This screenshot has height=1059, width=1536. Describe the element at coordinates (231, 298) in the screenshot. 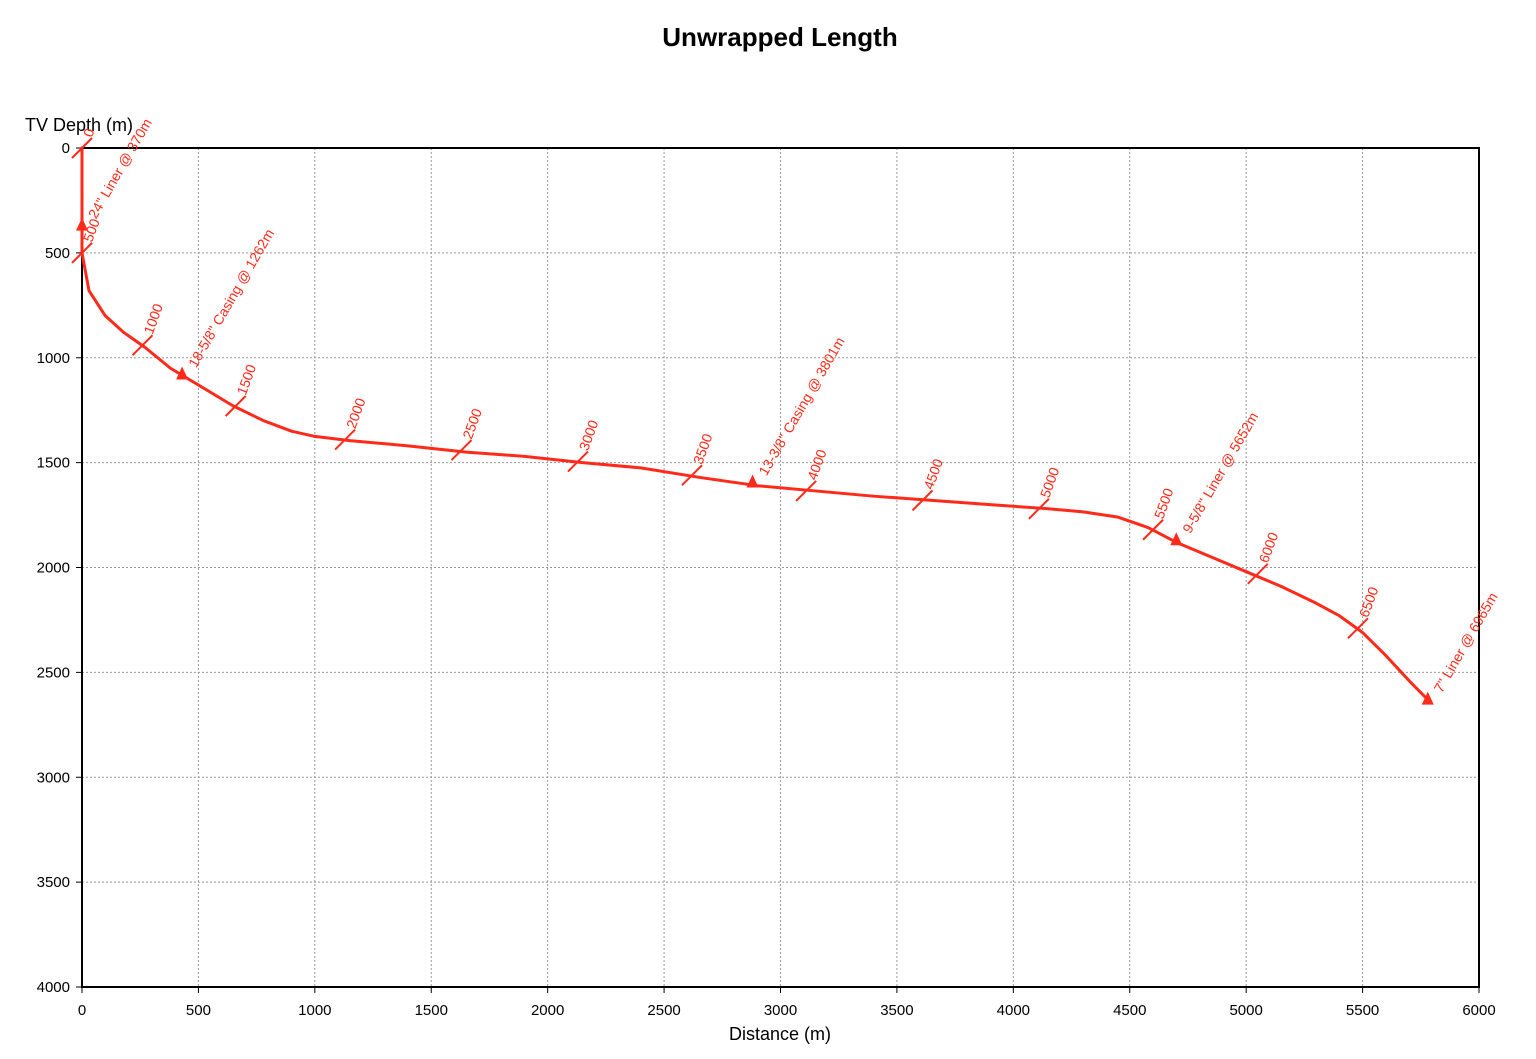

I see `casing-label: 18-5/8" Casing @ 1262m` at that location.